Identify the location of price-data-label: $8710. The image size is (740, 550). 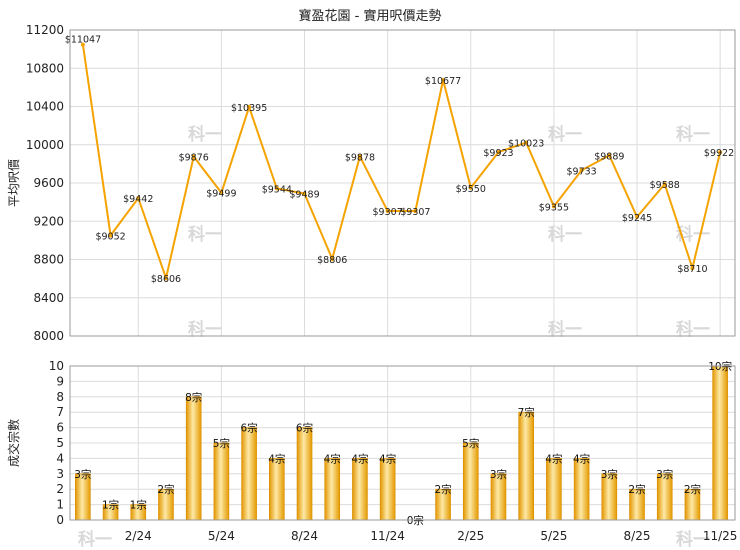
(692, 269).